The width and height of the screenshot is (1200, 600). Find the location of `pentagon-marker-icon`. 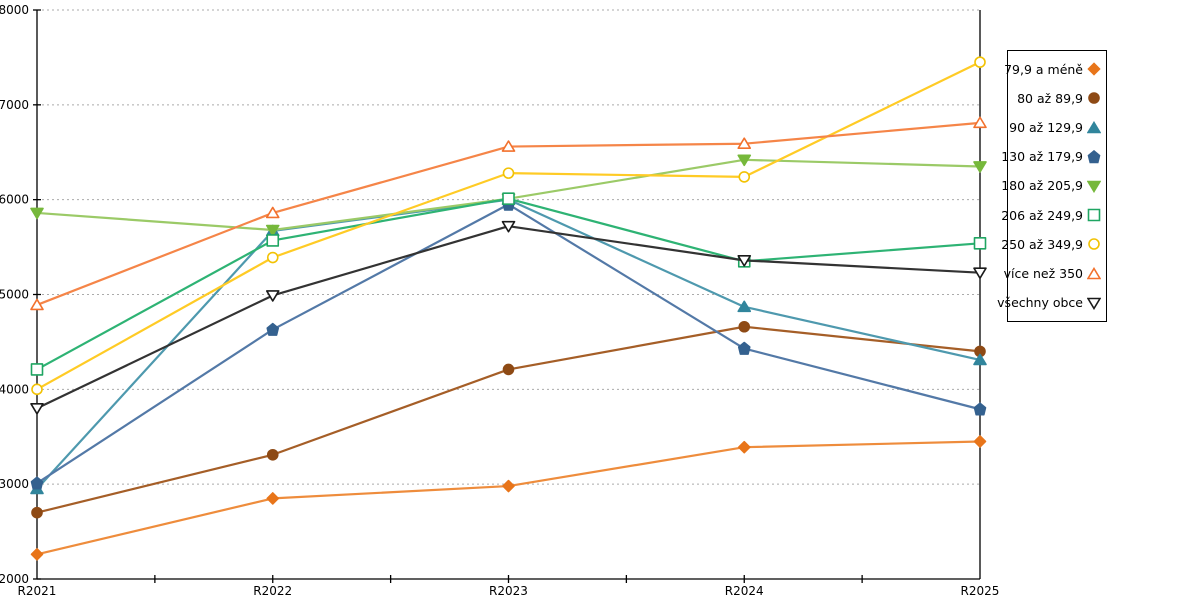

pentagon-marker-icon is located at coordinates (1094, 156).